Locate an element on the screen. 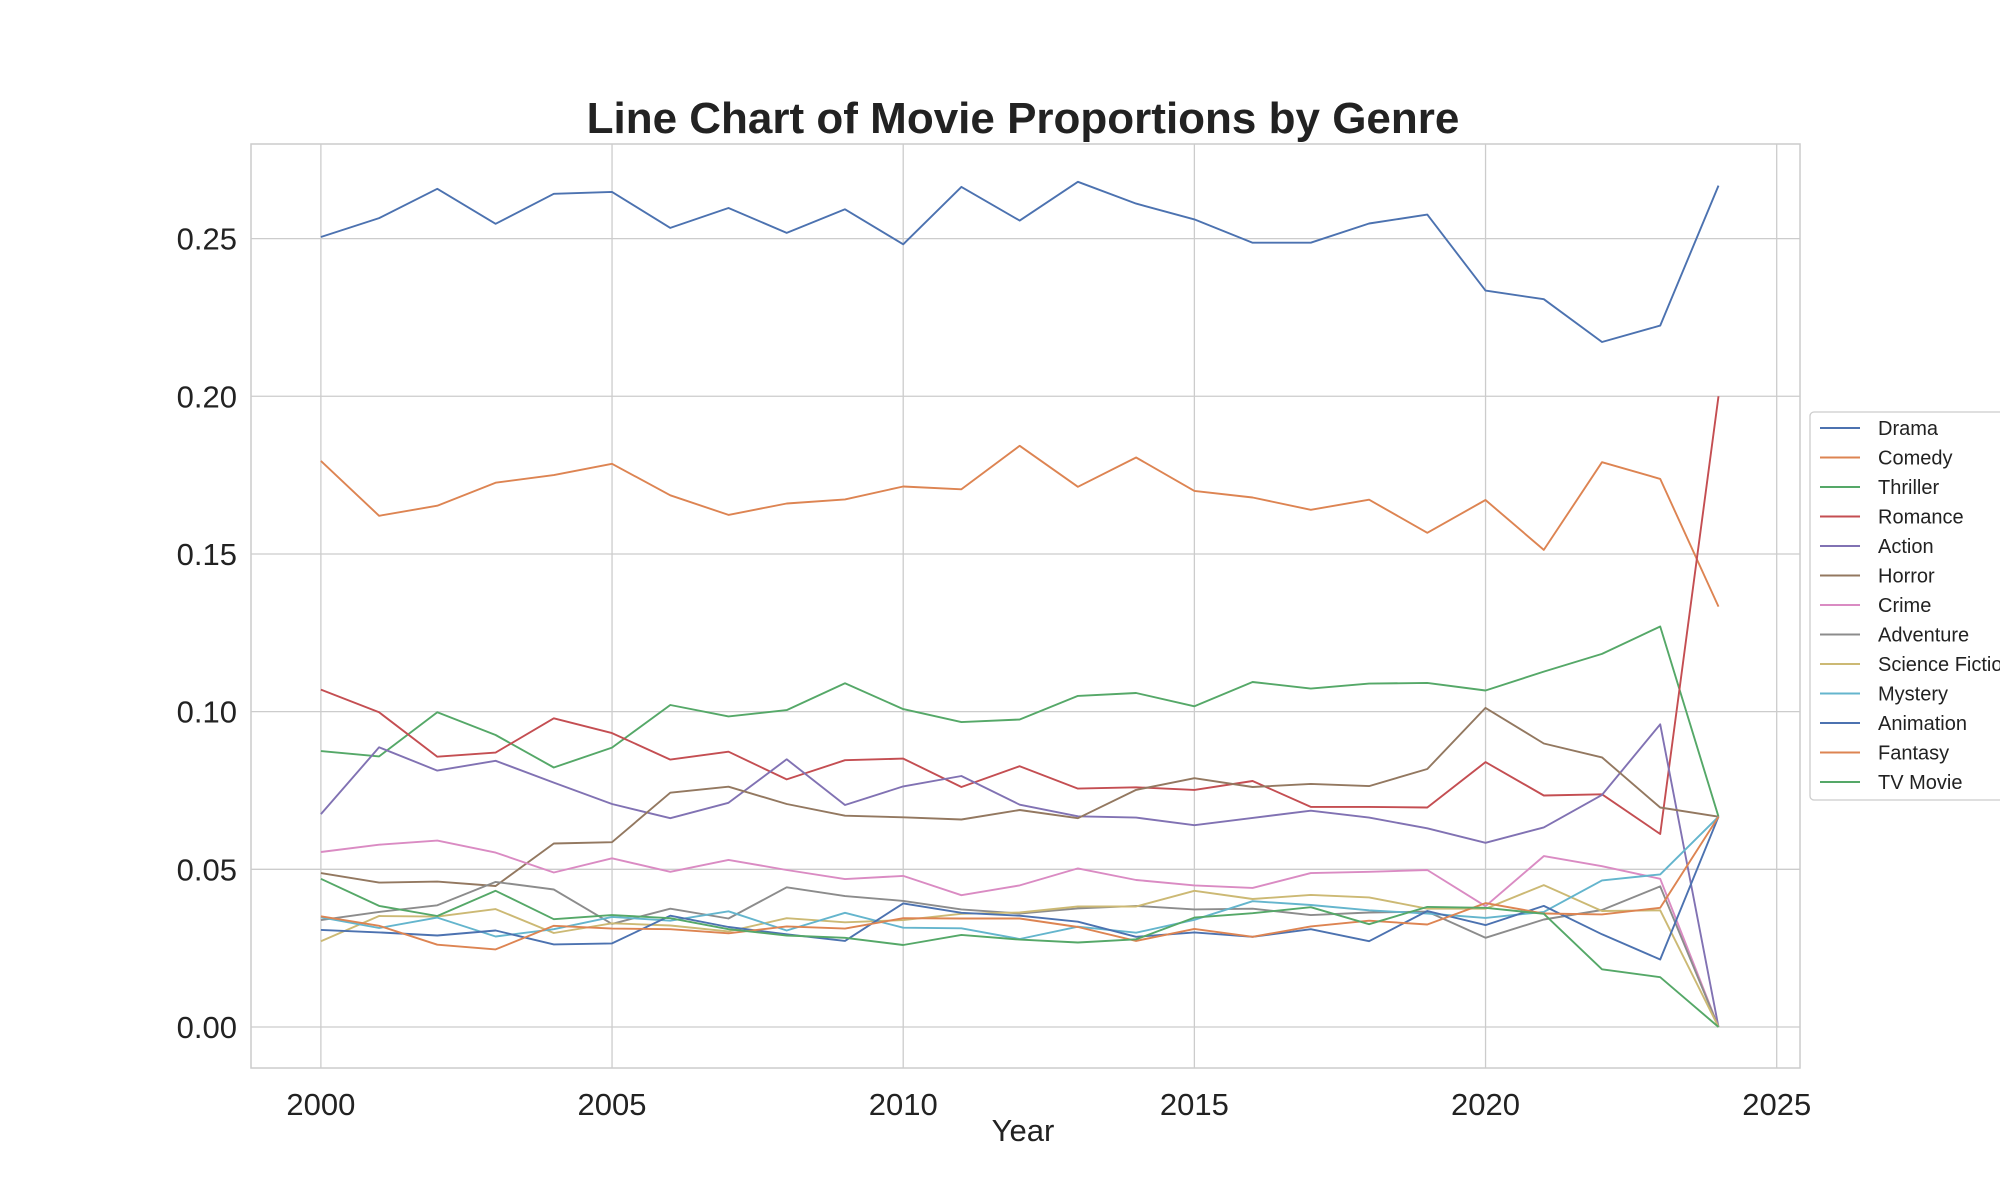 This screenshot has height=1200, width=2000. series-line-animation is located at coordinates (1020, 888).